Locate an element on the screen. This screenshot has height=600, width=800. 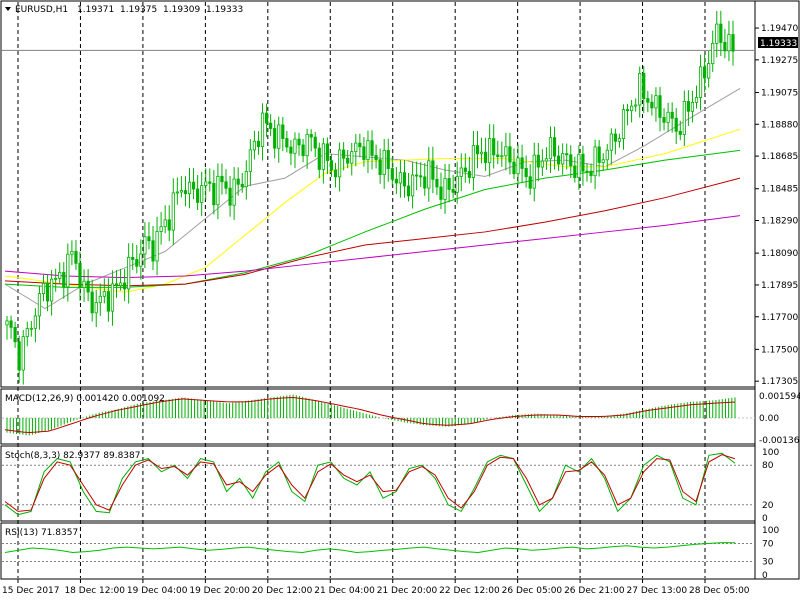
rsi-axis-label: 0 is located at coordinates (765, 576).